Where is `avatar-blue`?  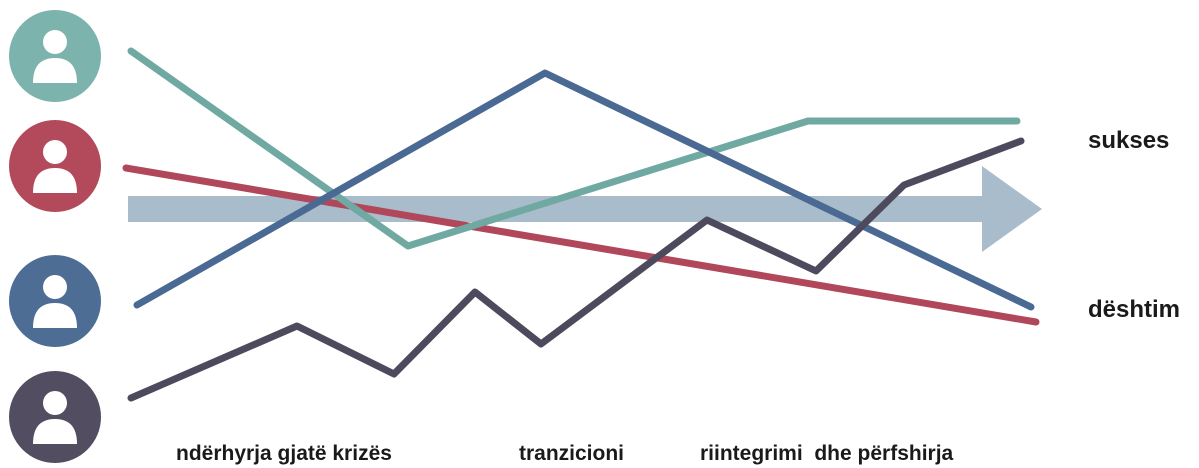
avatar-blue is located at coordinates (55, 301).